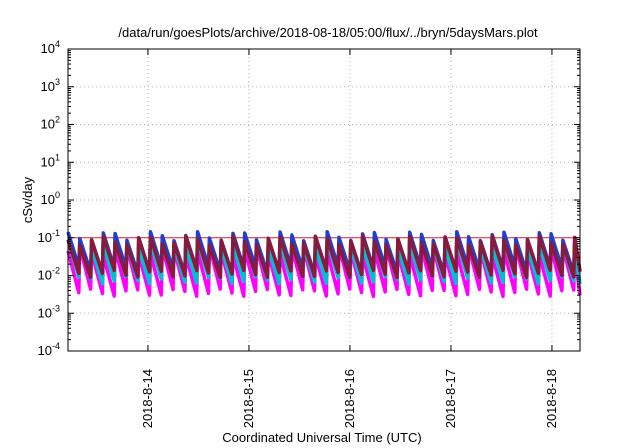 Image resolution: width=640 pixels, height=448 pixels. Describe the element at coordinates (50, 47) in the screenshot. I see `y-tick-label: 10⁴` at that location.